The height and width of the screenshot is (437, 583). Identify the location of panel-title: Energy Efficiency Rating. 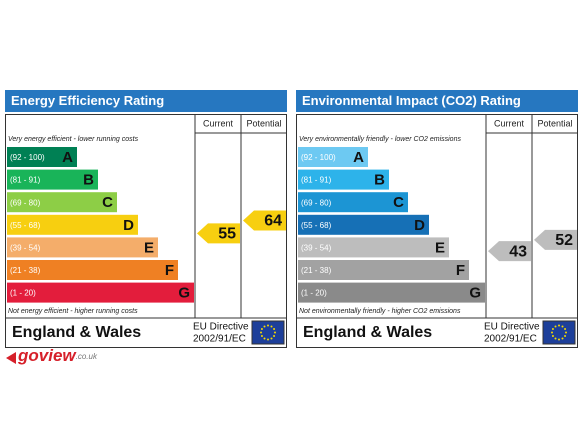
(87, 100).